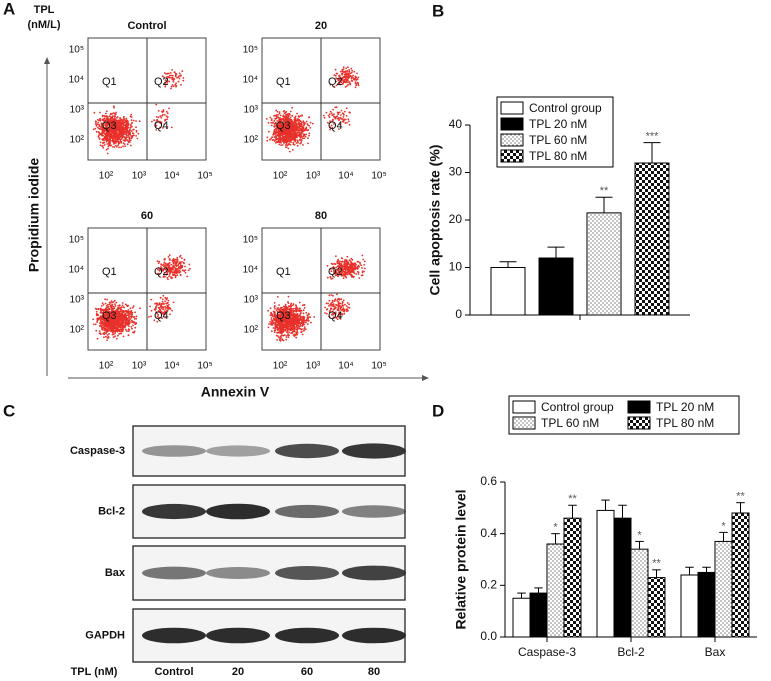 The image size is (771, 681). Describe the element at coordinates (171, 176) in the screenshot. I see `x-tick-label: 10⁴` at that location.